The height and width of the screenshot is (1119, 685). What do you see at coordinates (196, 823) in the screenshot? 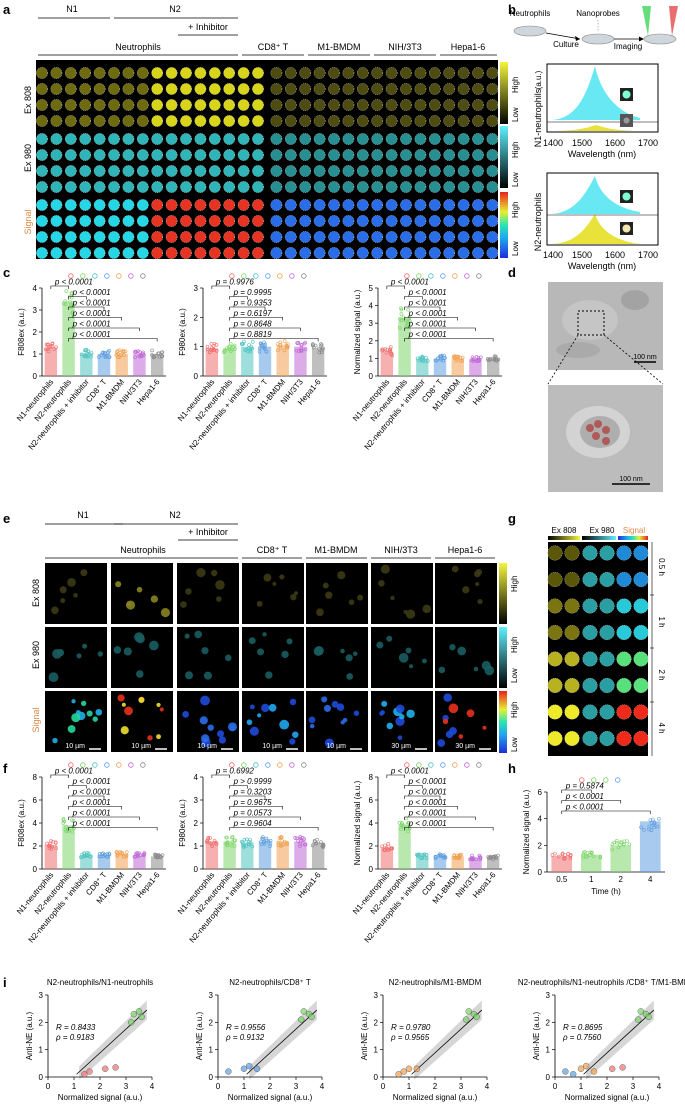
I see `ytick-label: 2` at bounding box center [196, 823].